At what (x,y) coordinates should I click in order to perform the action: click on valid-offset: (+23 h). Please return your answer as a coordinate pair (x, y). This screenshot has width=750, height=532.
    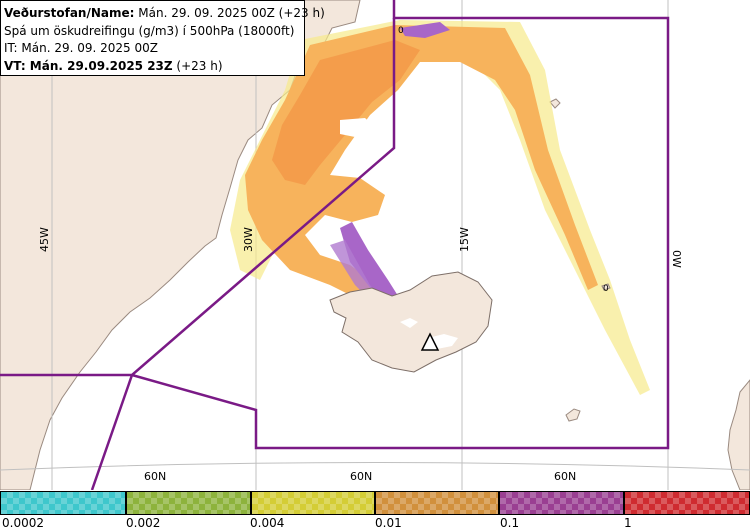
    Looking at the image, I should click on (197, 65).